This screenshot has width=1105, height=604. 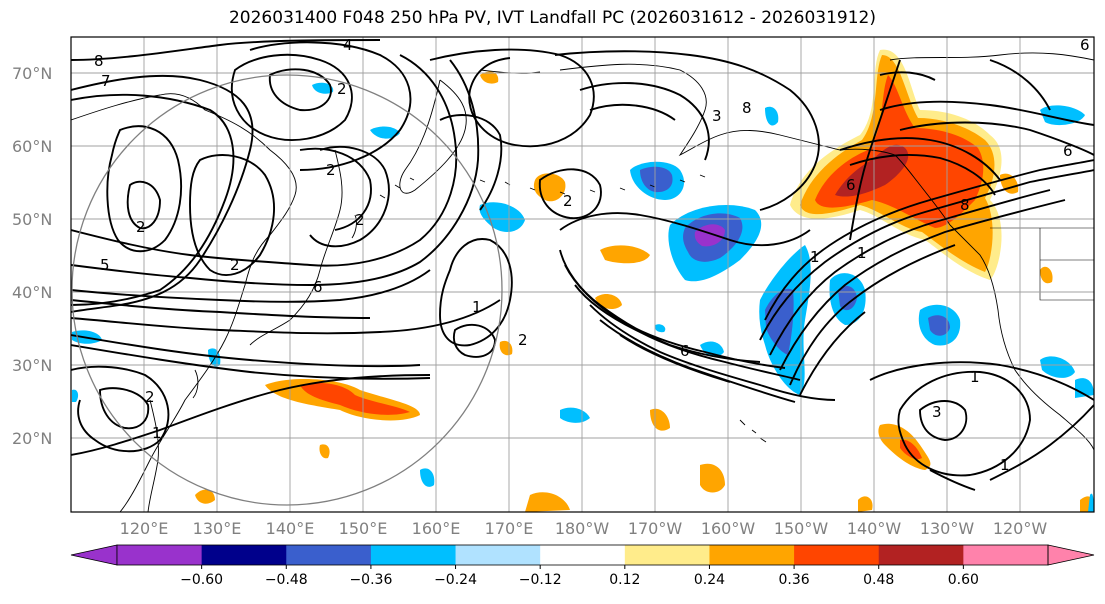 I want to click on colorbar-tick-label: 0.24, so click(x=709, y=580).